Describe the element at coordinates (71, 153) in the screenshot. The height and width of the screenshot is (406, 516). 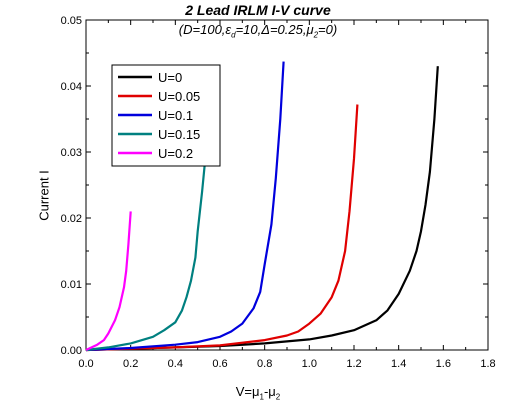
I see `y-tick-label: 0.03` at that location.